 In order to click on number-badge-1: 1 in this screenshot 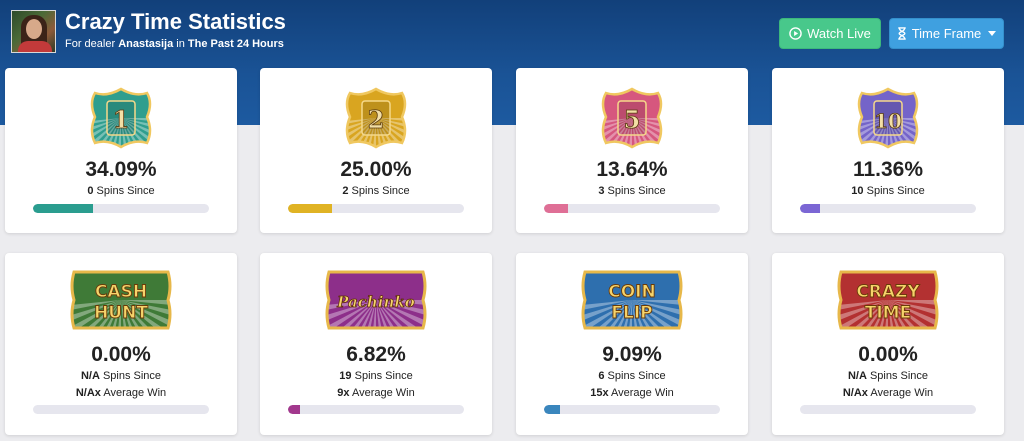, I will do `click(121, 118)`.